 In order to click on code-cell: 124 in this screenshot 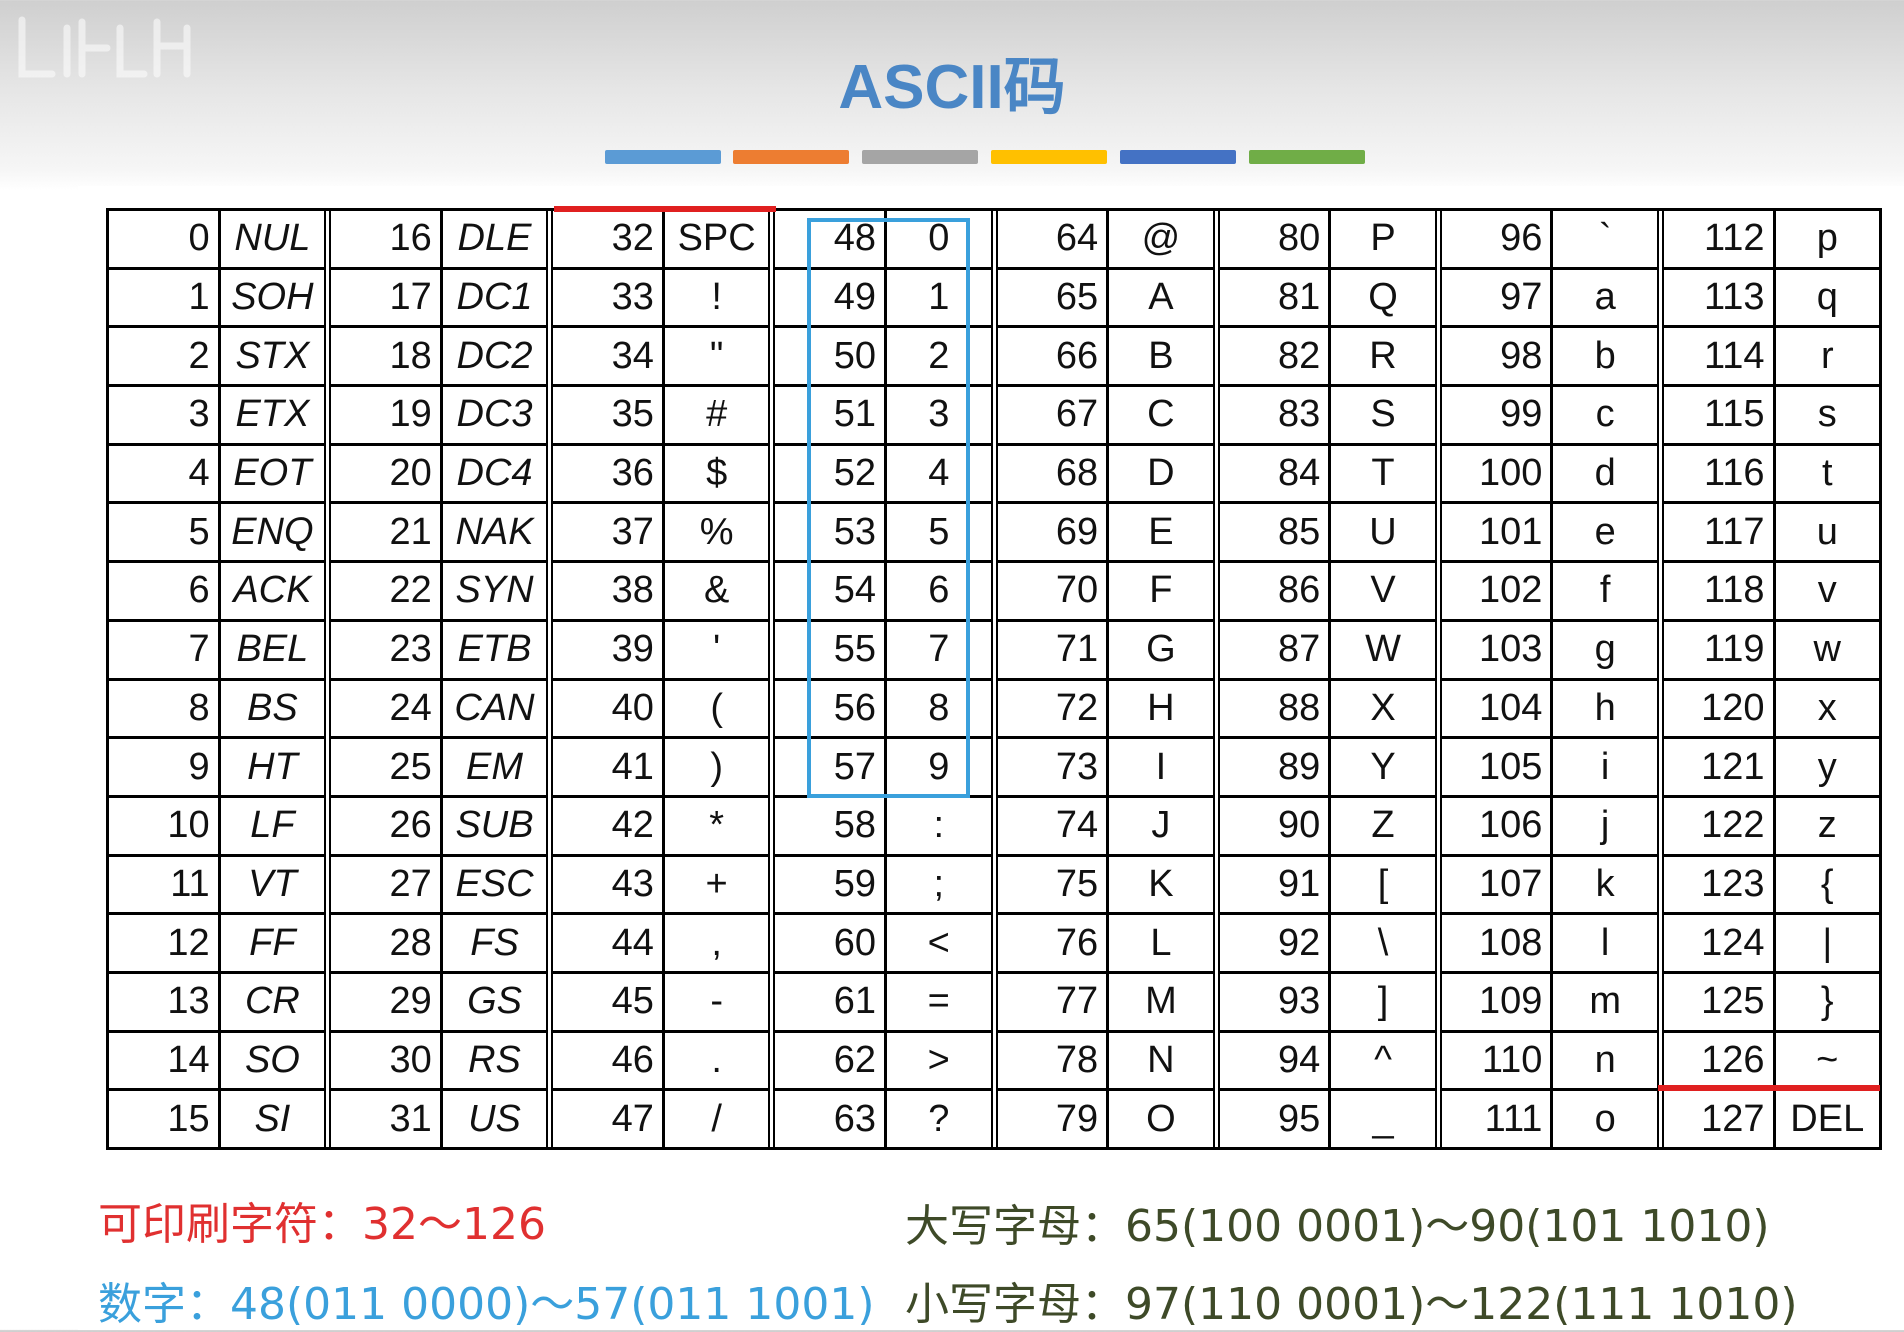, I will do `click(1718, 944)`.